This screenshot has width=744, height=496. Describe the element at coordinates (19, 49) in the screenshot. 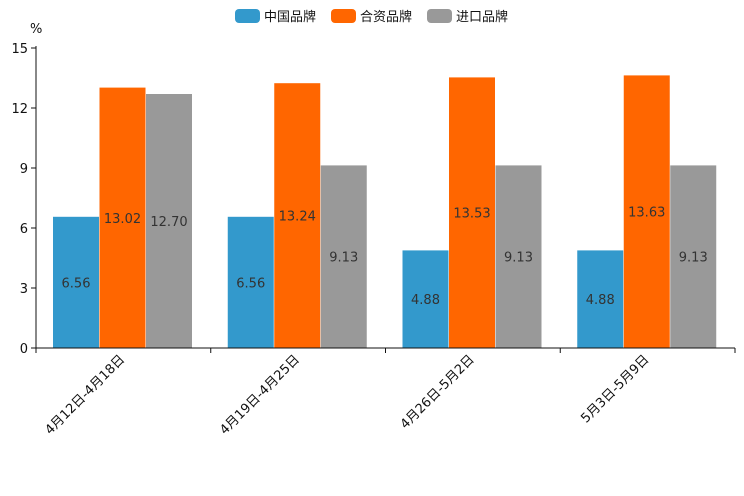

I see `y-tick-label-15: 15` at that location.